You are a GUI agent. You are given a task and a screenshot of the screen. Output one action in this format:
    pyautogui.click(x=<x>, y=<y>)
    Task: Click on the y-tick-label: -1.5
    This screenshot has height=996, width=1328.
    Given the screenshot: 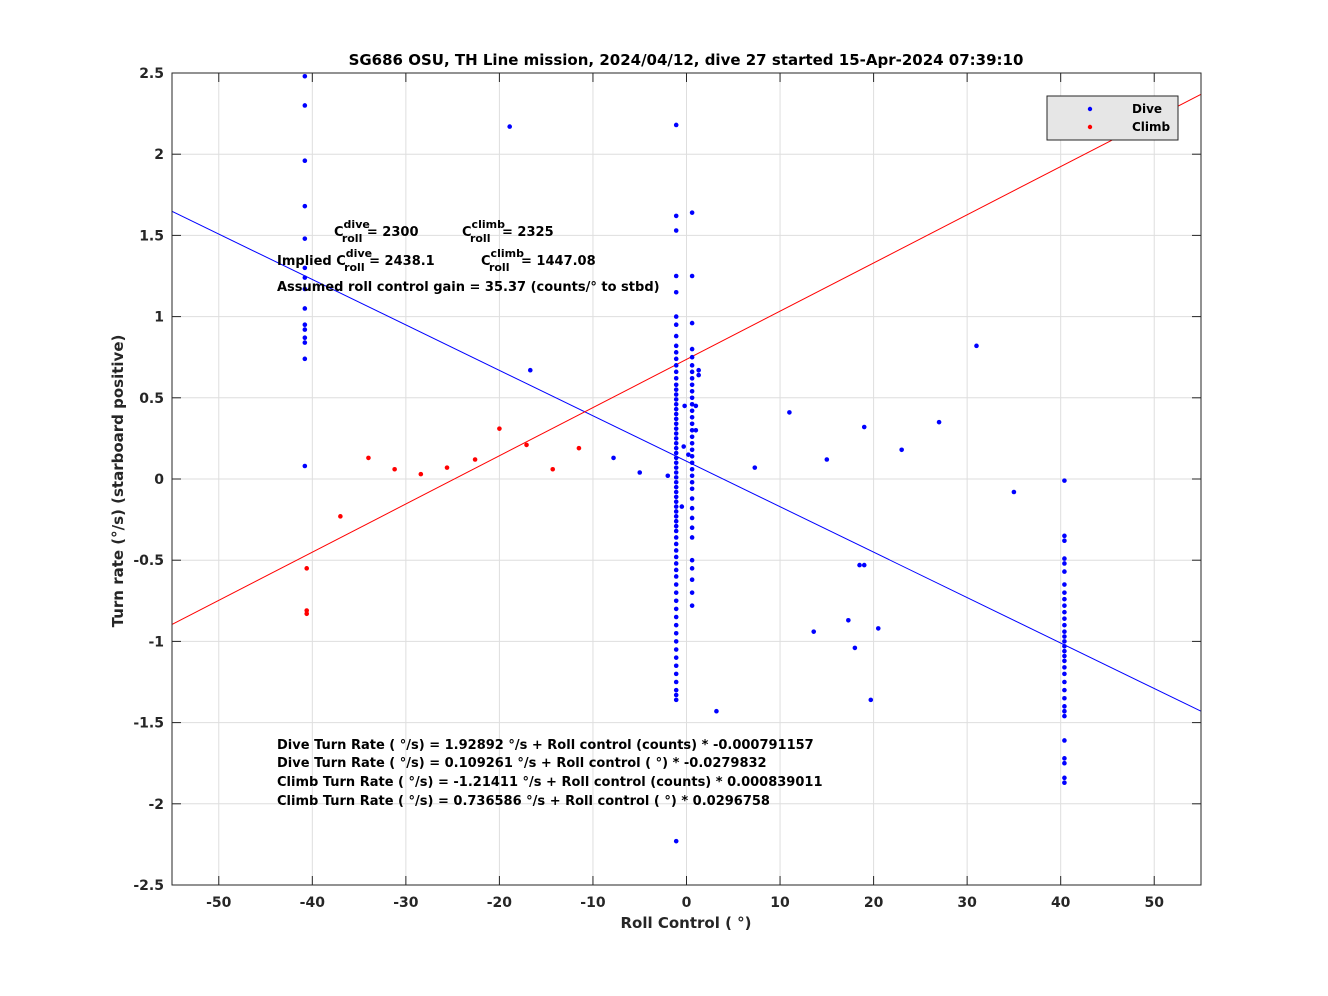 What is the action you would take?
    pyautogui.click(x=148, y=724)
    